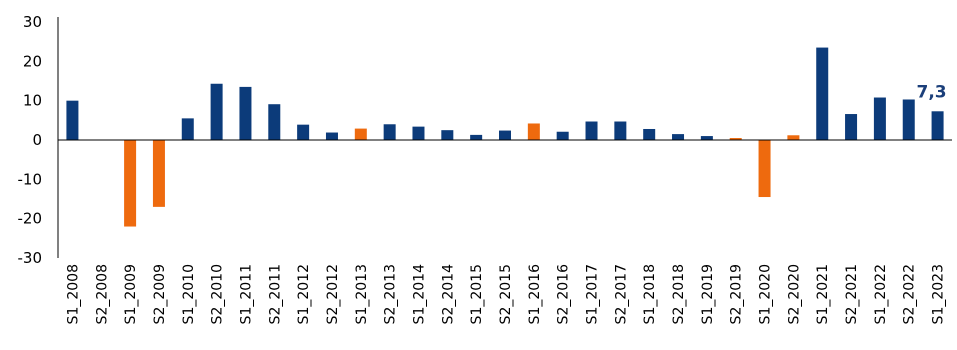 The width and height of the screenshot is (957, 350). I want to click on x-tick-label: S2_2022, so click(910, 294).